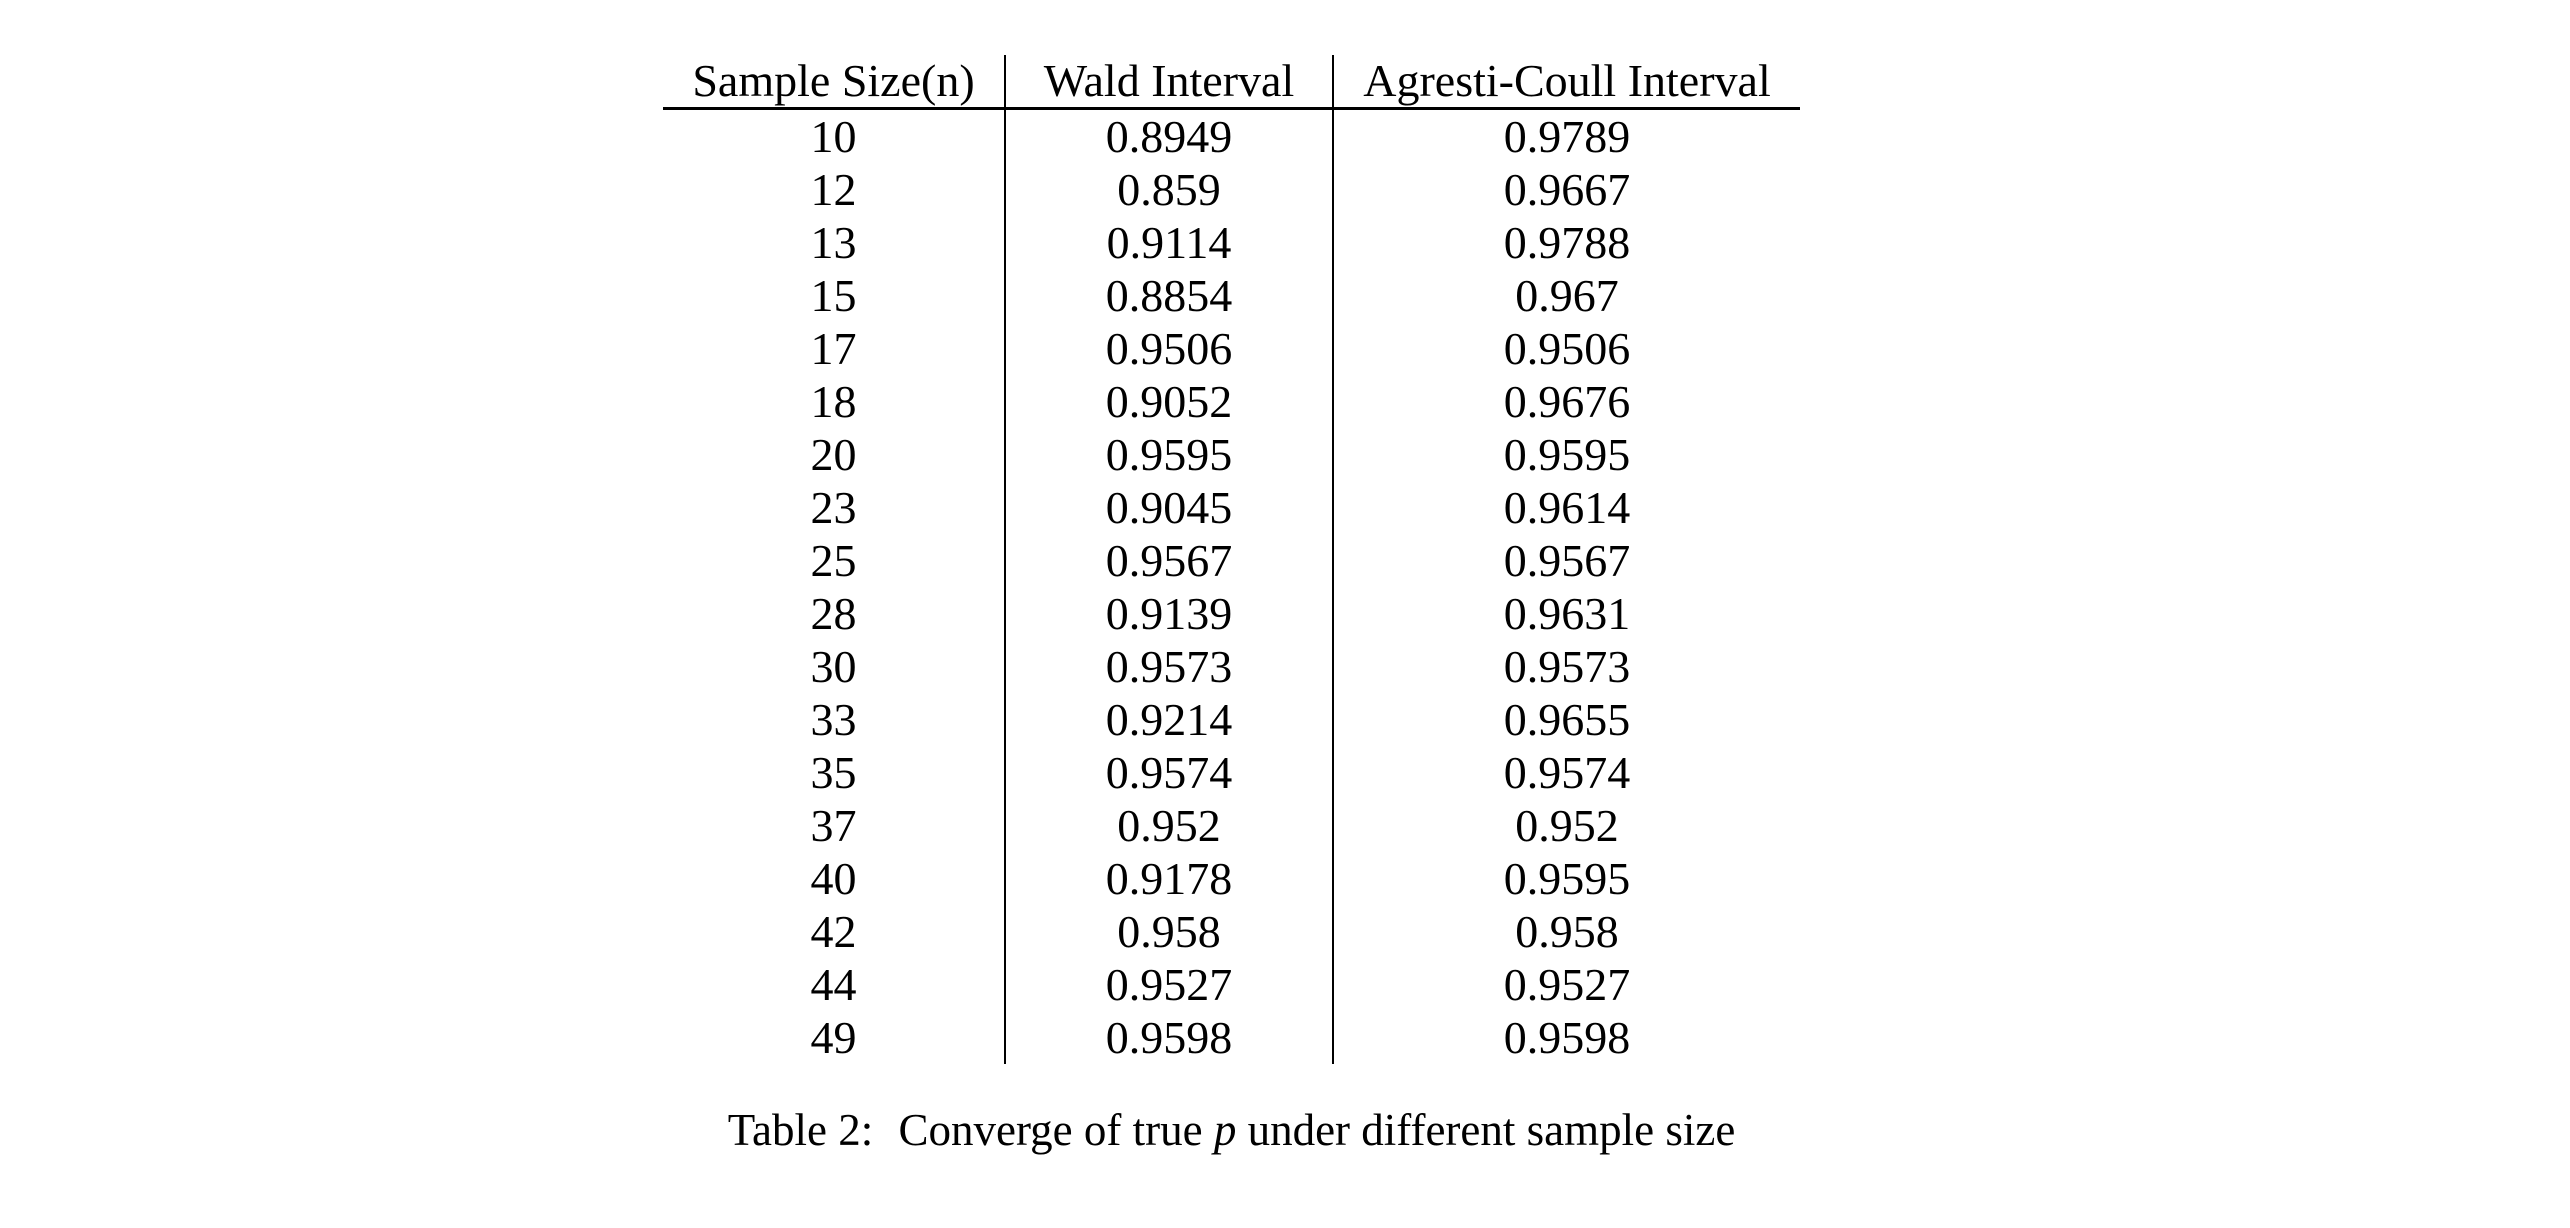  What do you see at coordinates (1567, 613) in the screenshot?
I see `agresti-coull-interval-cell: 0.9631` at bounding box center [1567, 613].